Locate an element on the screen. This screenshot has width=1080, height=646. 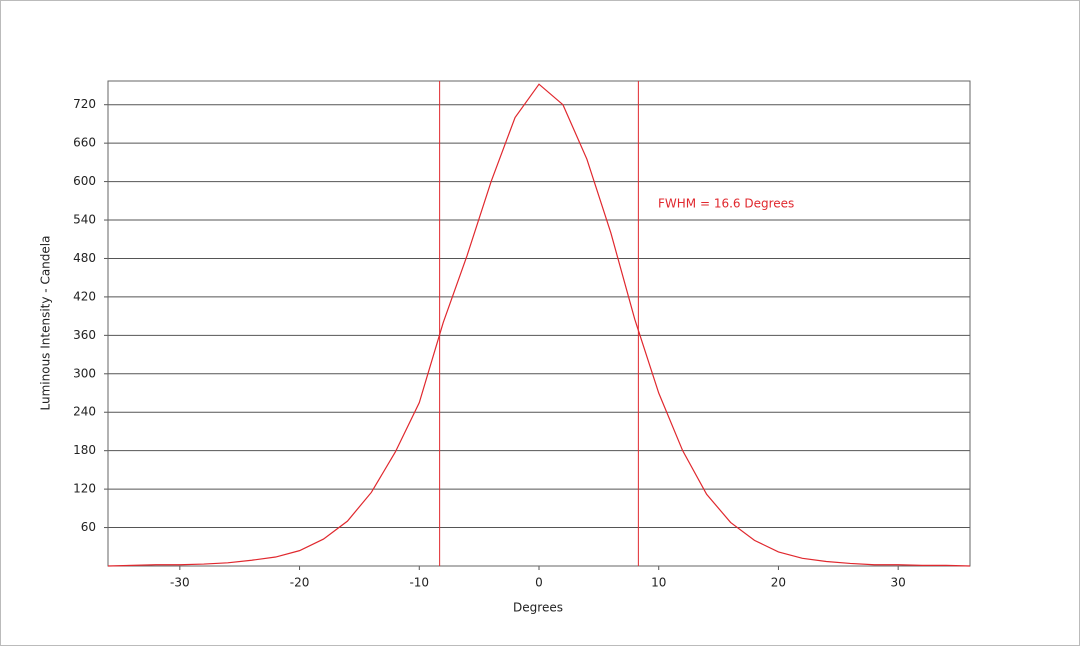
y-tick-label: 600 is located at coordinates (84, 181).